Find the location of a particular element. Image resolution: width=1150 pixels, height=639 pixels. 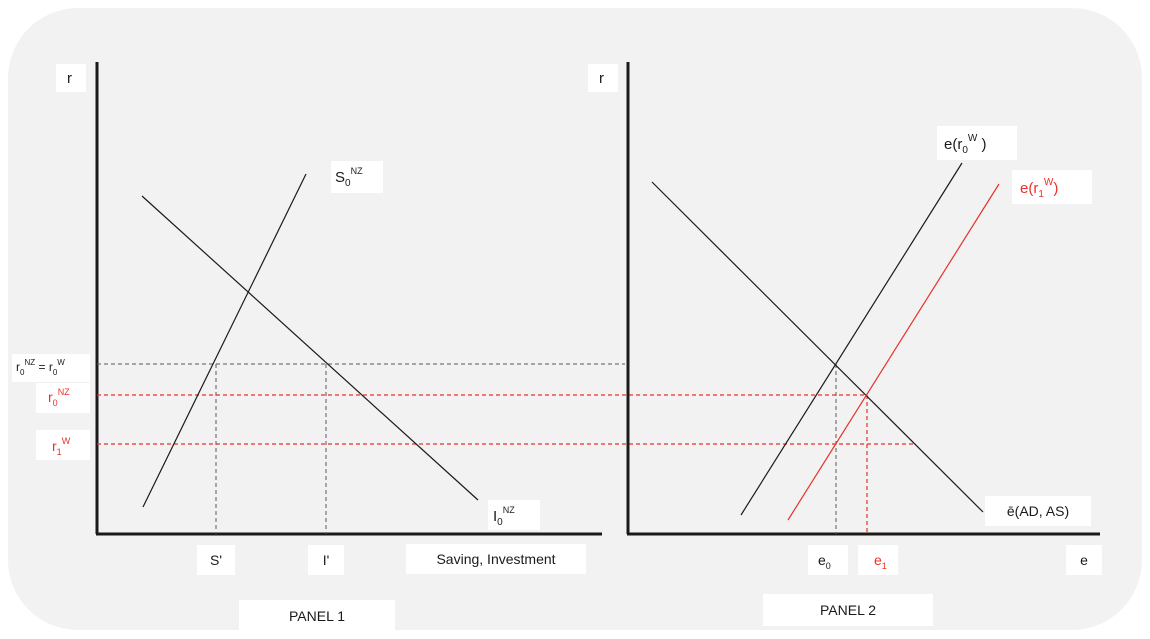

panel2-e-r1w-label: e(r1W) is located at coordinates (1039, 188).